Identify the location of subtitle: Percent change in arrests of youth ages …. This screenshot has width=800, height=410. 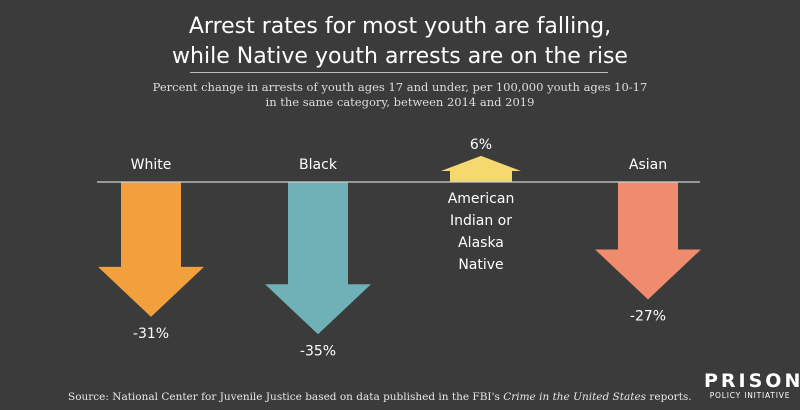
(400, 95).